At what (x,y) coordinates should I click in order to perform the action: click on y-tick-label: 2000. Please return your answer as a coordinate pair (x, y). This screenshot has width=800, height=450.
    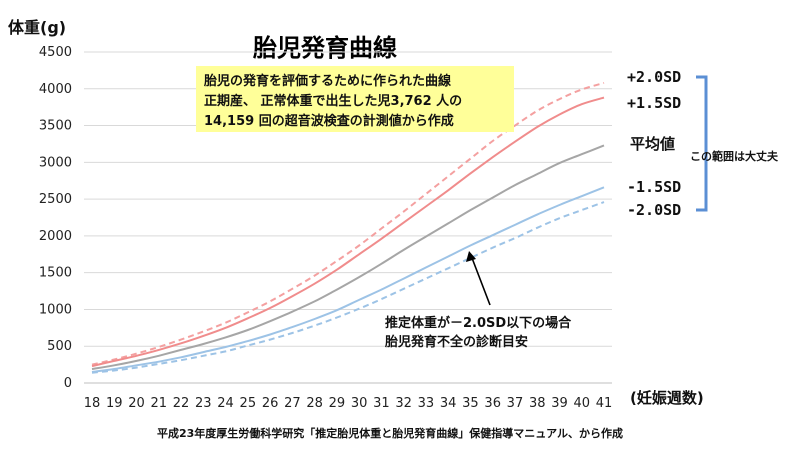
    Looking at the image, I should click on (55, 236).